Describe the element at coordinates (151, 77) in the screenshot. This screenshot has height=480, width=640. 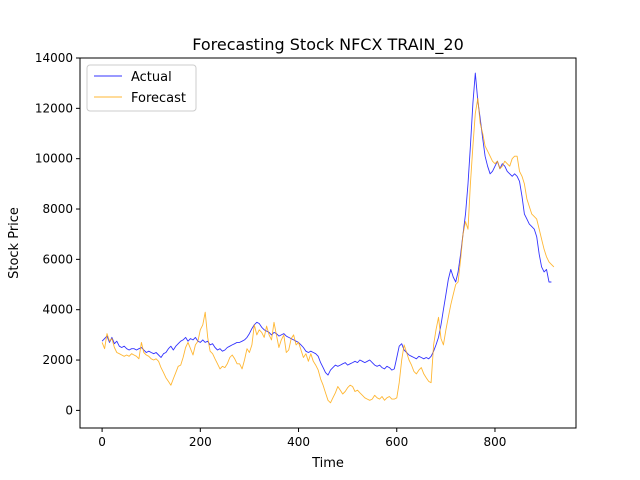
I see `legend-label-actual: Actual` at that location.